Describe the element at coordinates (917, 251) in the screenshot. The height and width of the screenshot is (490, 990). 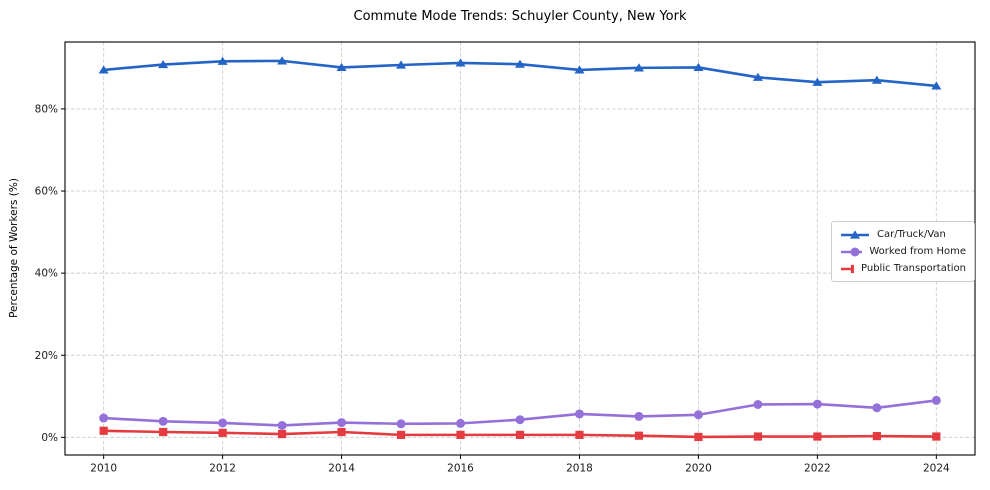
I see `legend-label: Worked from Home` at that location.